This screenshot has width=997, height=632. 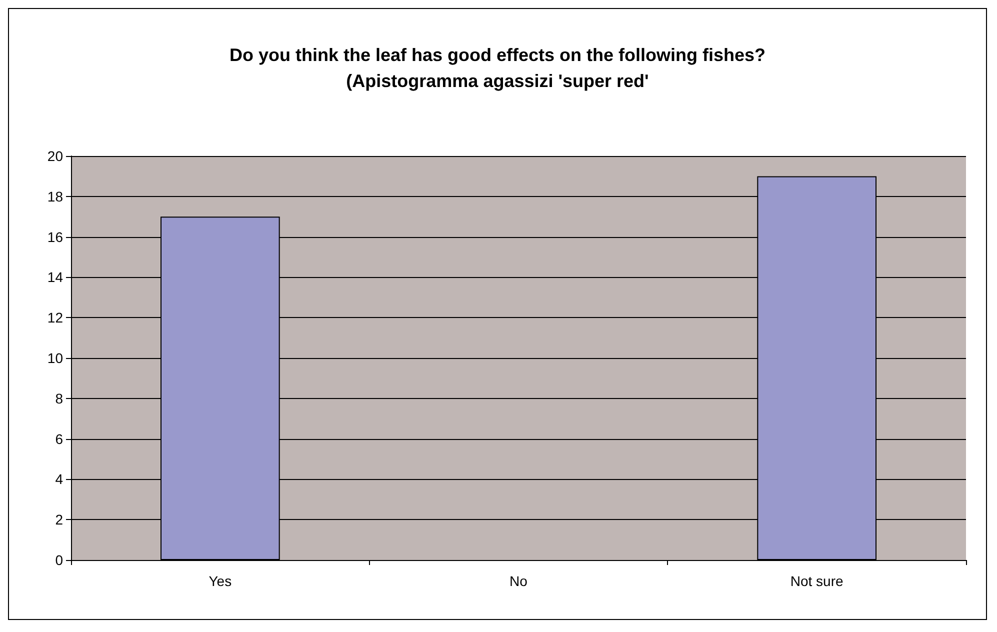 I want to click on y-tick-label: 14, so click(x=55, y=277).